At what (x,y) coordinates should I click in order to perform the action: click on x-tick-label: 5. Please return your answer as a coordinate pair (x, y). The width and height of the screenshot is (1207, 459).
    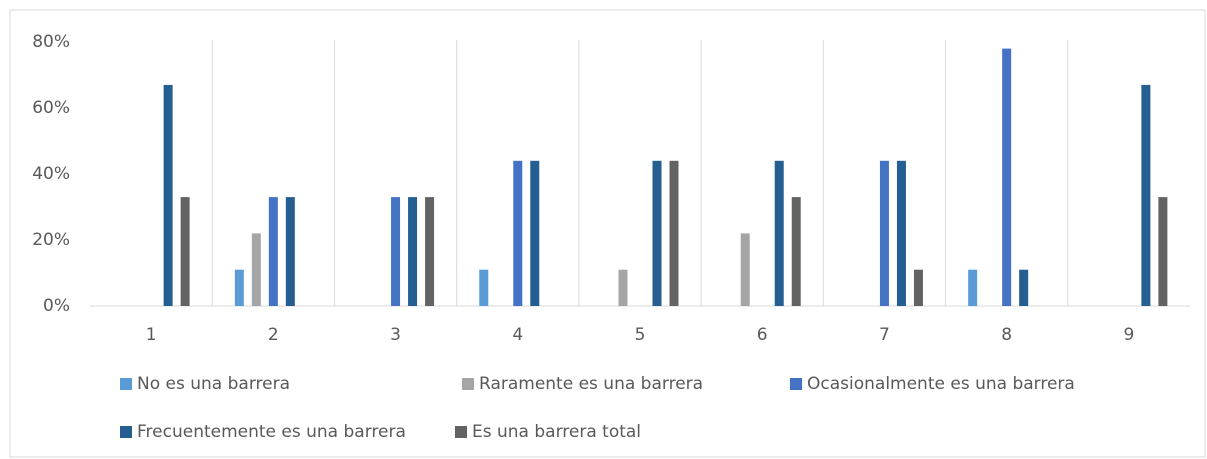
    Looking at the image, I should click on (640, 335).